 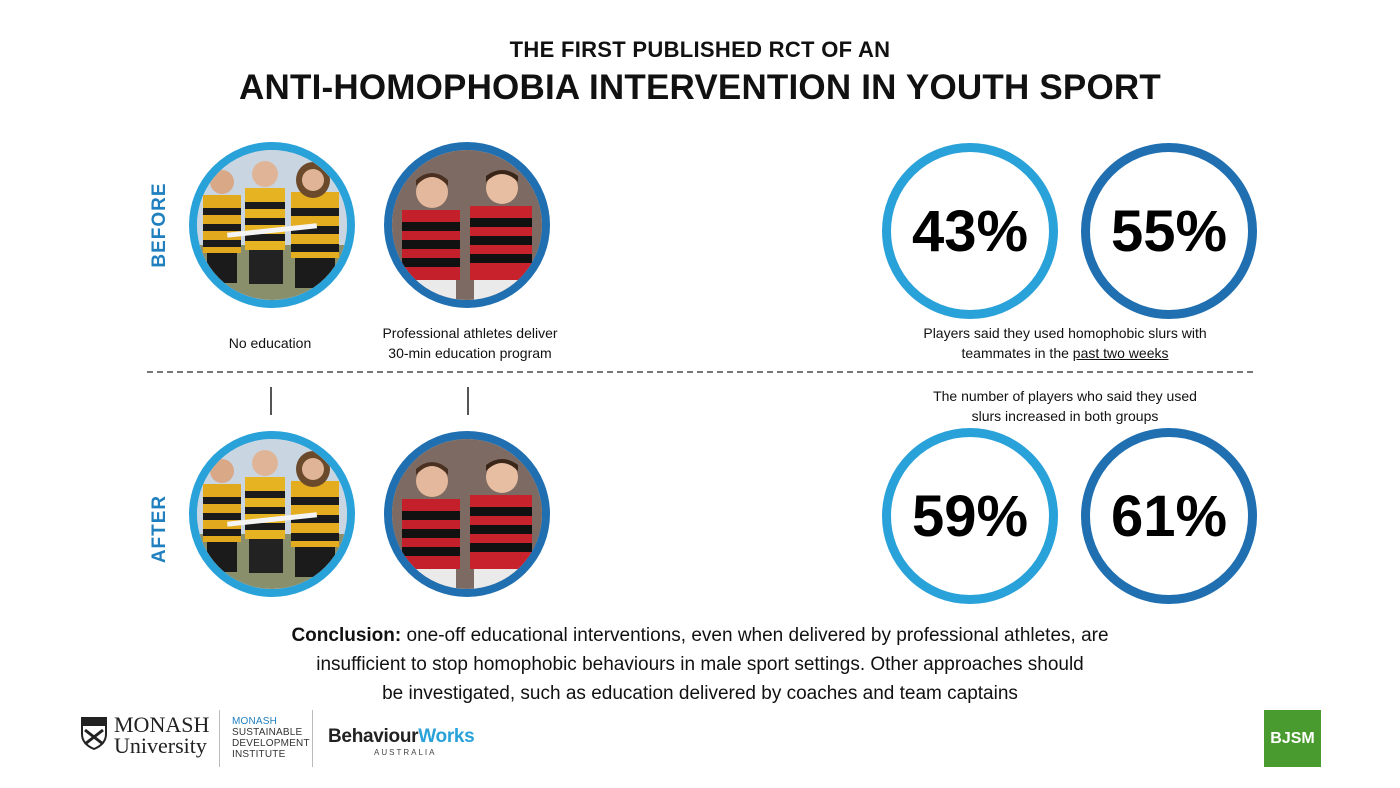 I want to click on msdi-line2: SUSTAINABLE, so click(x=267, y=732).